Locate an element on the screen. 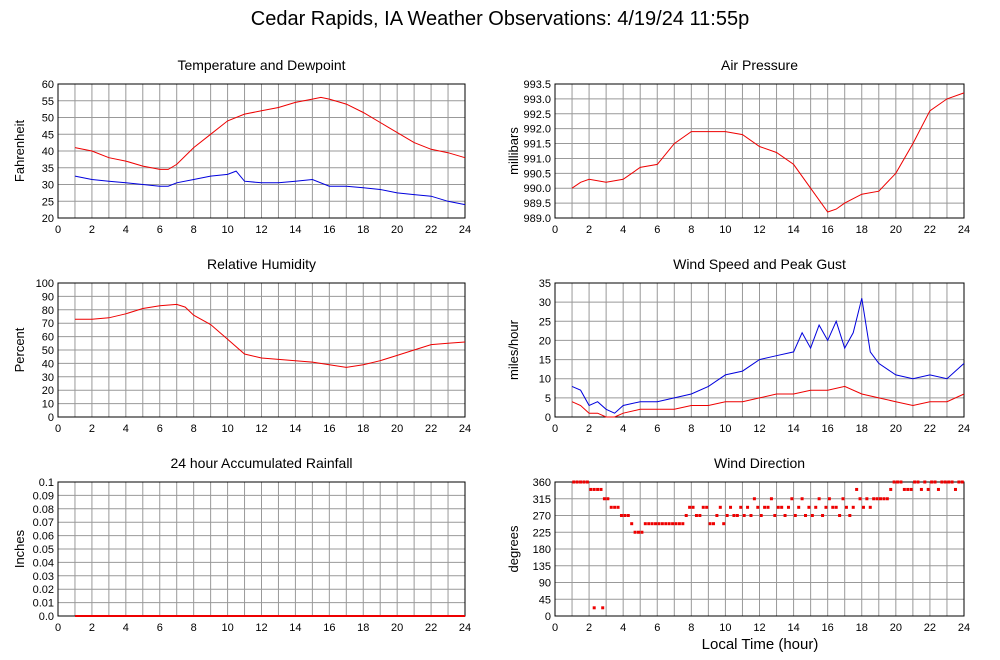 The image size is (1000, 660). wind-speed-and-peak-gust-xtick-24: 24 is located at coordinates (964, 429).